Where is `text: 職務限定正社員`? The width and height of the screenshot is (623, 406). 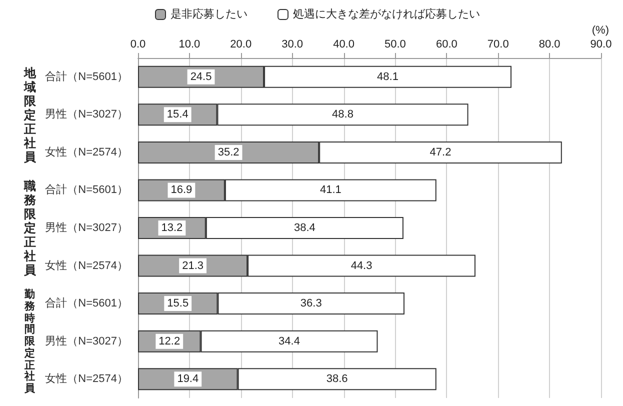
text: 職務限定正社員 is located at coordinates (29, 228).